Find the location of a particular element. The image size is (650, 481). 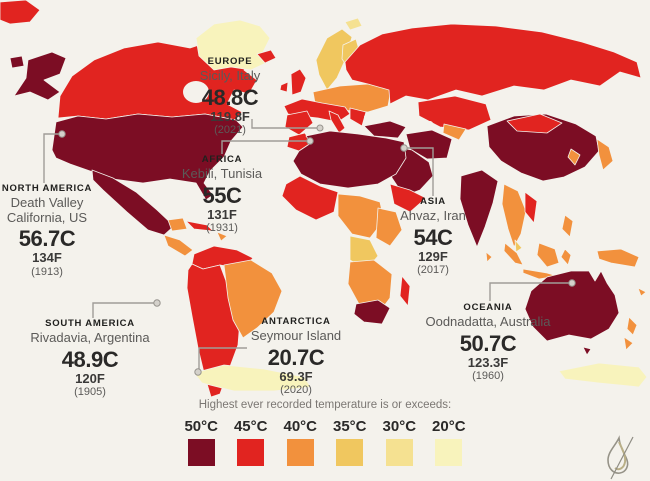

record-location: Ahvaz, Iran is located at coordinates (433, 215).